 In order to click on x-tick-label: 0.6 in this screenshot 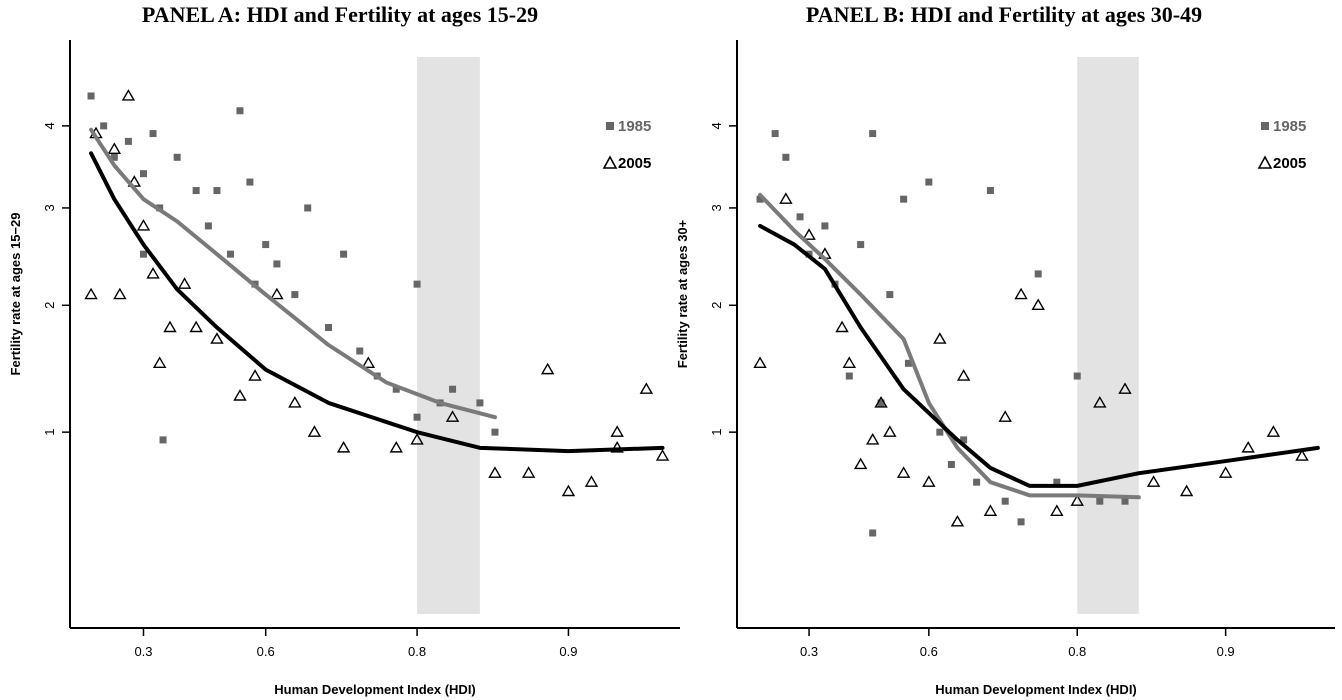, I will do `click(929, 651)`.